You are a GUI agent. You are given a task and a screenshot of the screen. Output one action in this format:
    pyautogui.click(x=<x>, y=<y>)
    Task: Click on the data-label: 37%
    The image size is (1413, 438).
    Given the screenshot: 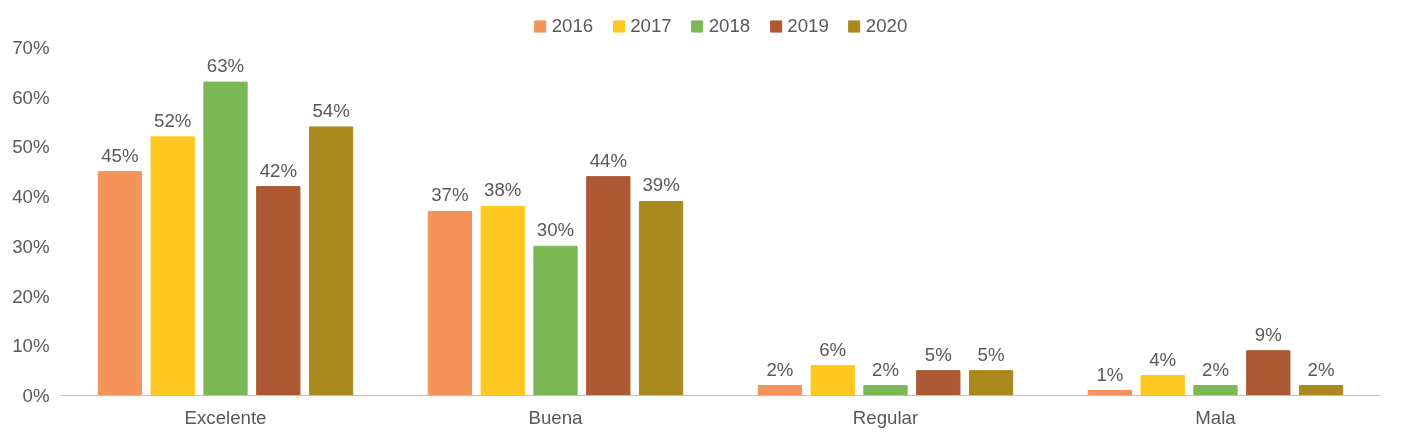 What is the action you would take?
    pyautogui.click(x=450, y=195)
    